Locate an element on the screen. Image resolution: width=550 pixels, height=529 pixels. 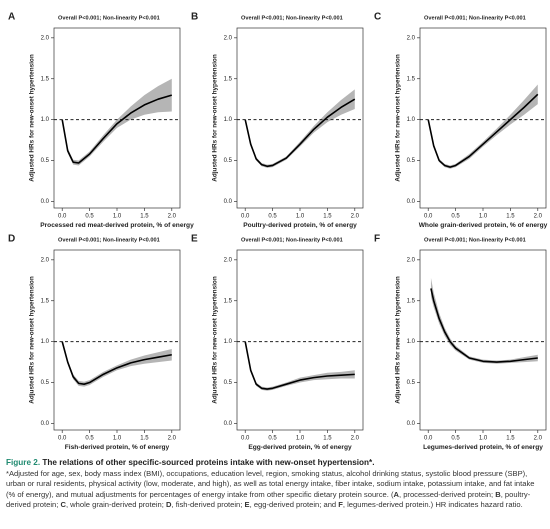
caption-text: , processed-derived protein; is located at coordinates (447, 494).